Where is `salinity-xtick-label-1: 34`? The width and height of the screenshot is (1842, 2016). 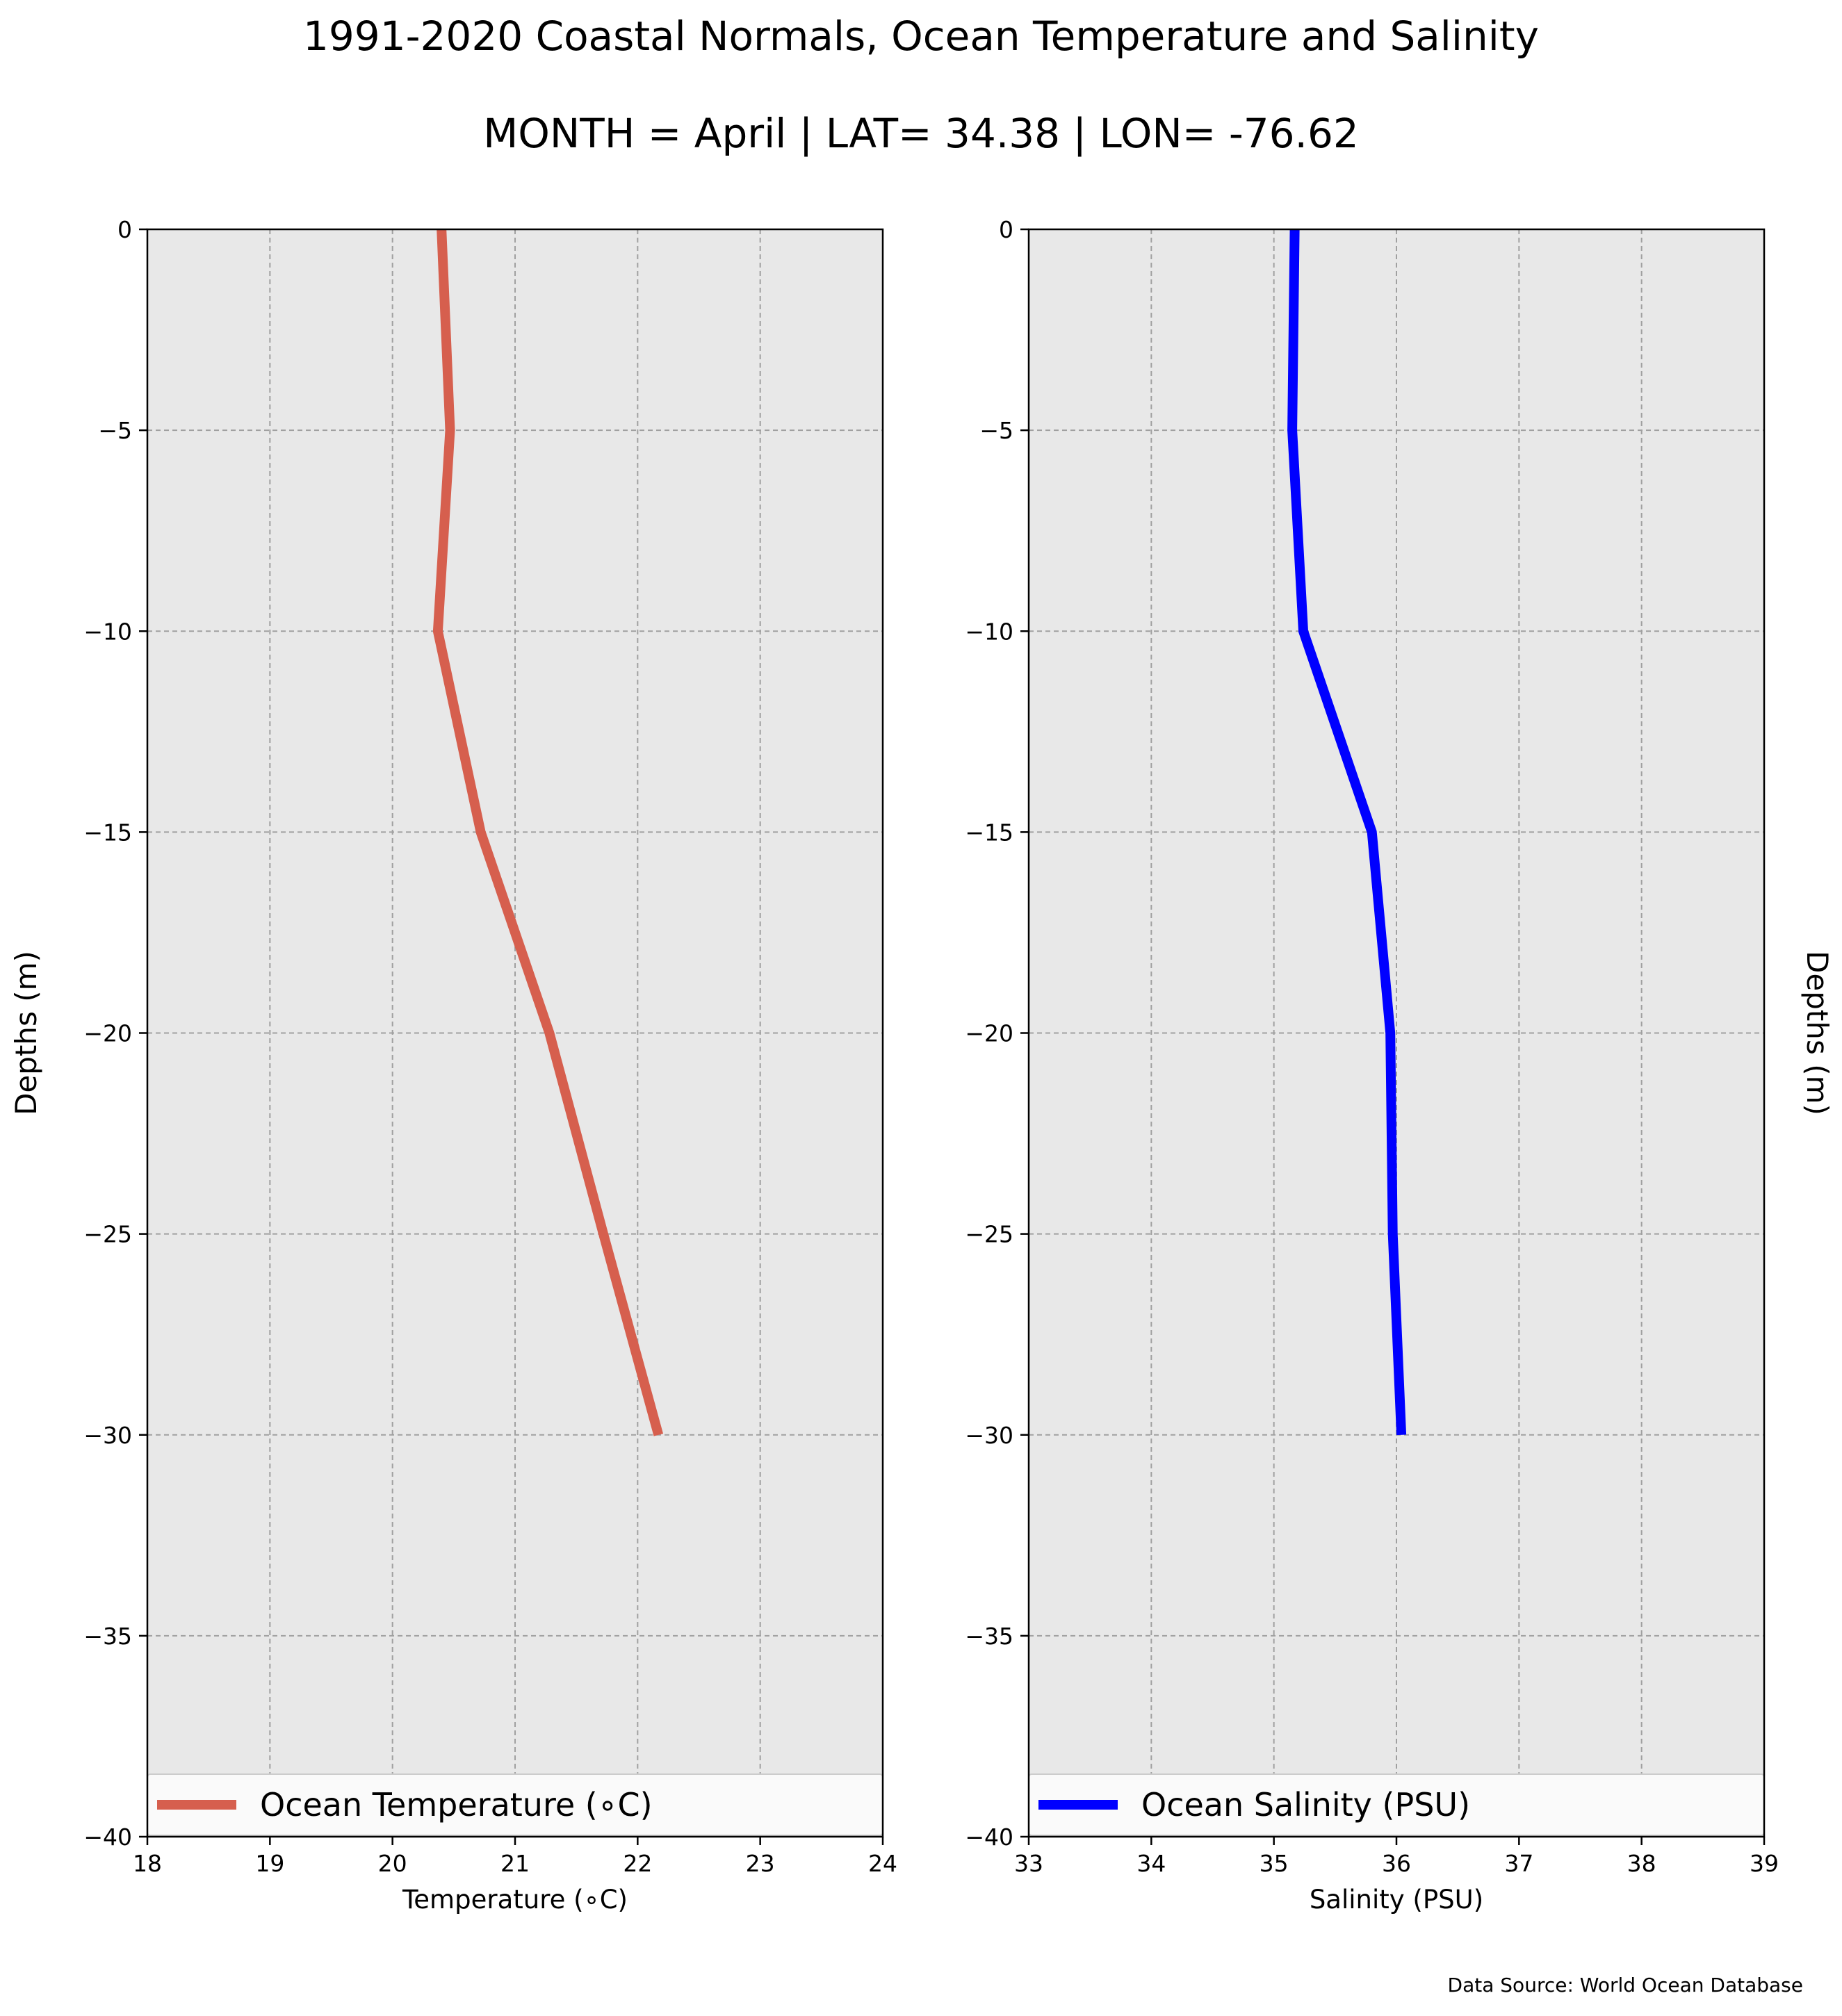
salinity-xtick-label-1: 34 is located at coordinates (1151, 1864).